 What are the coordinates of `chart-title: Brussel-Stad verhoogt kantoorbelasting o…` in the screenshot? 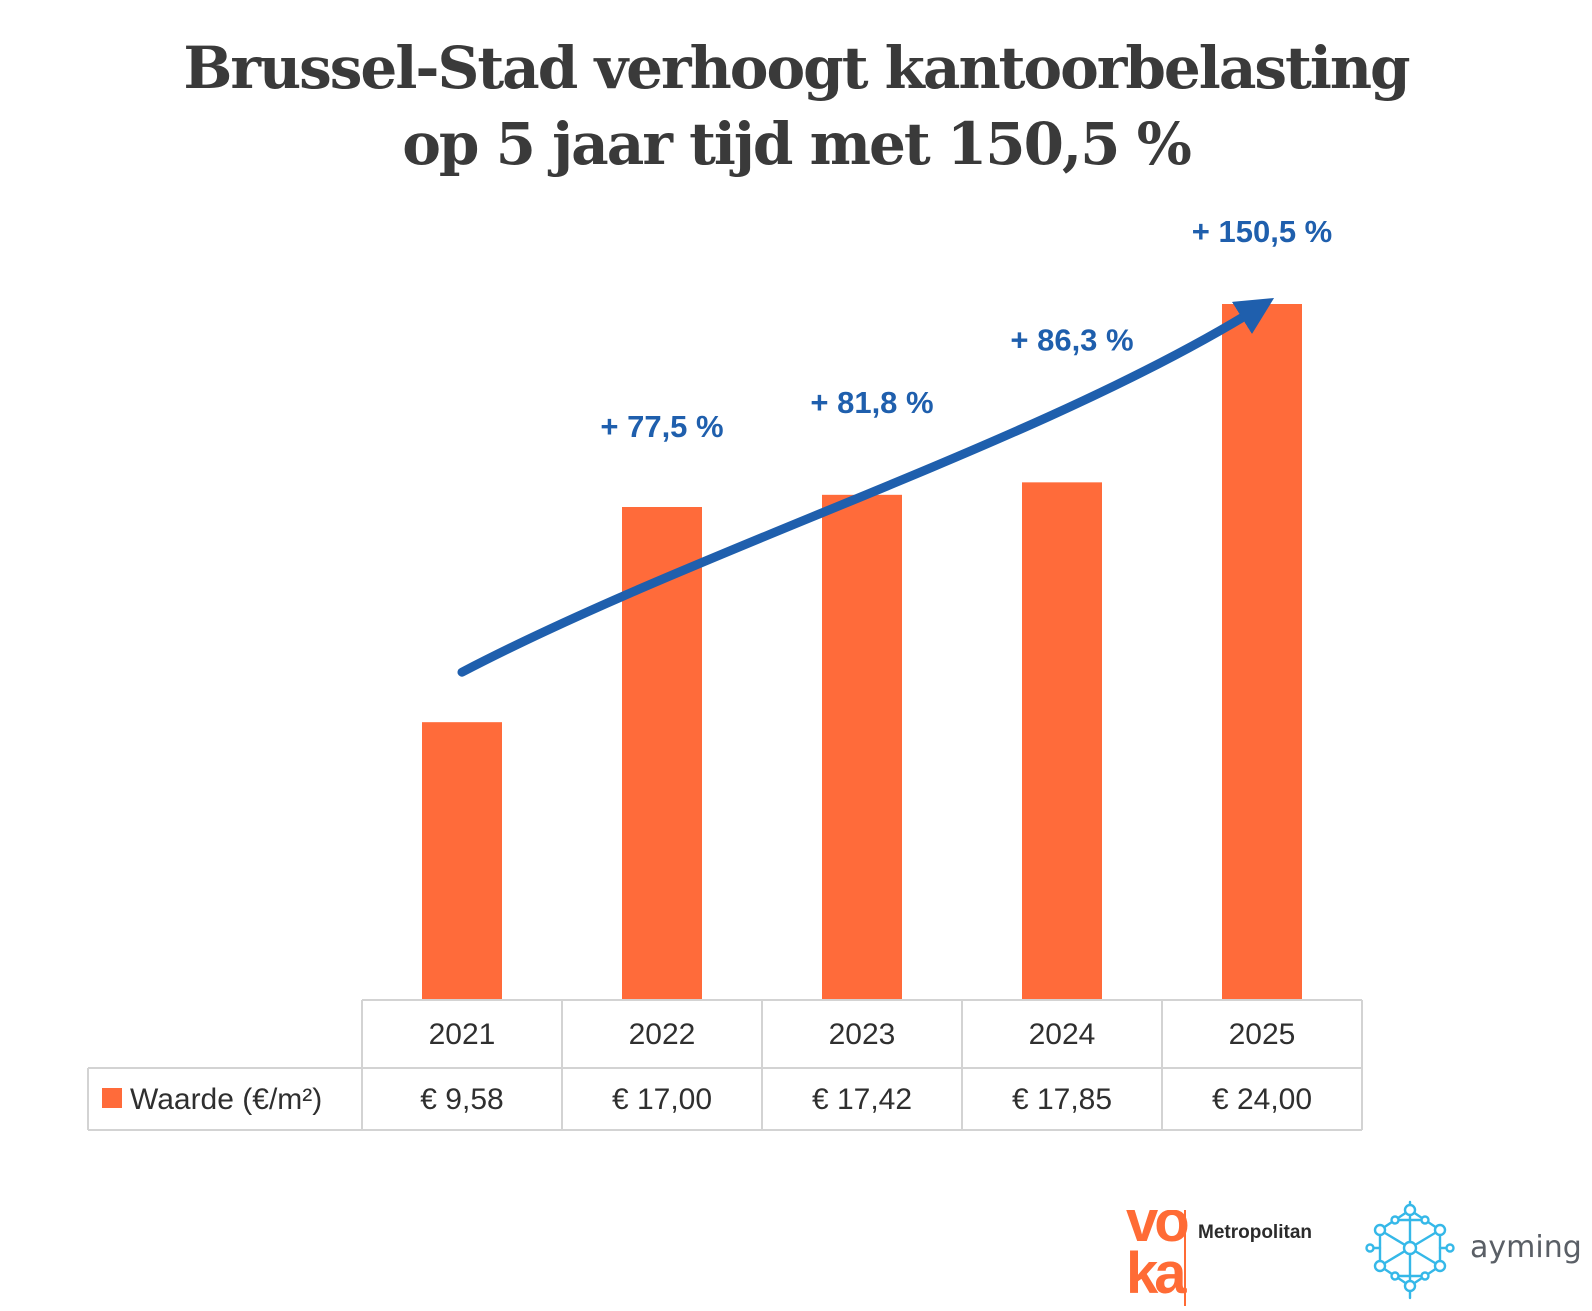 It's located at (796, 106).